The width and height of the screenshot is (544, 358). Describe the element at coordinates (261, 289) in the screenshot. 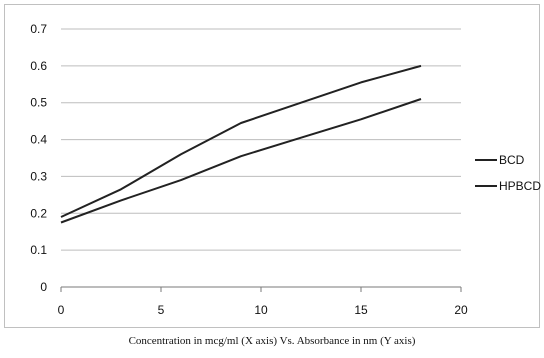

I see `axes` at that location.